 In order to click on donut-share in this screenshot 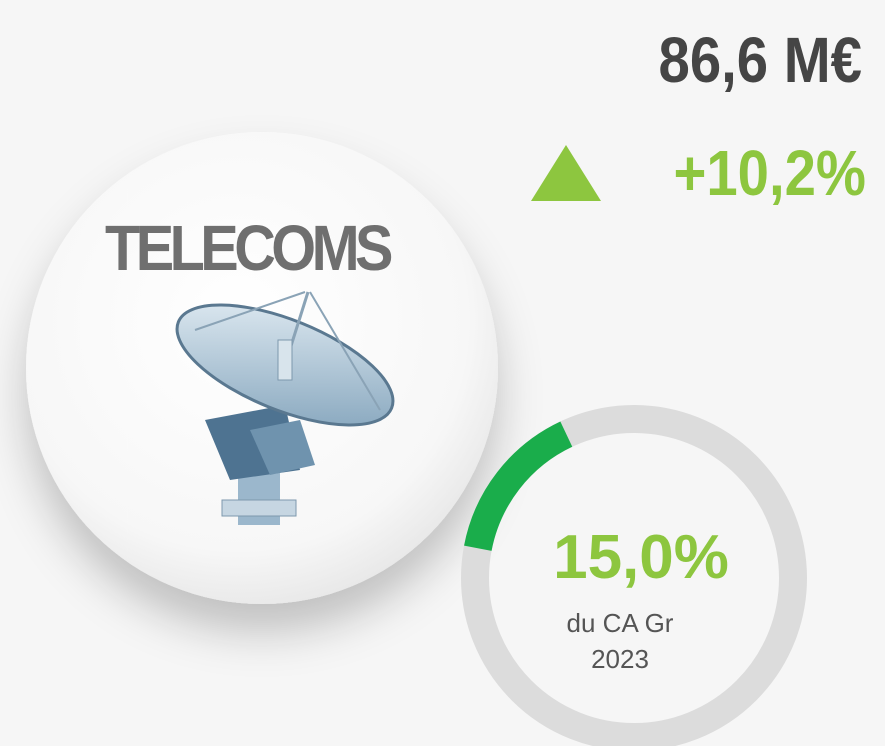, I will do `click(518, 486)`.